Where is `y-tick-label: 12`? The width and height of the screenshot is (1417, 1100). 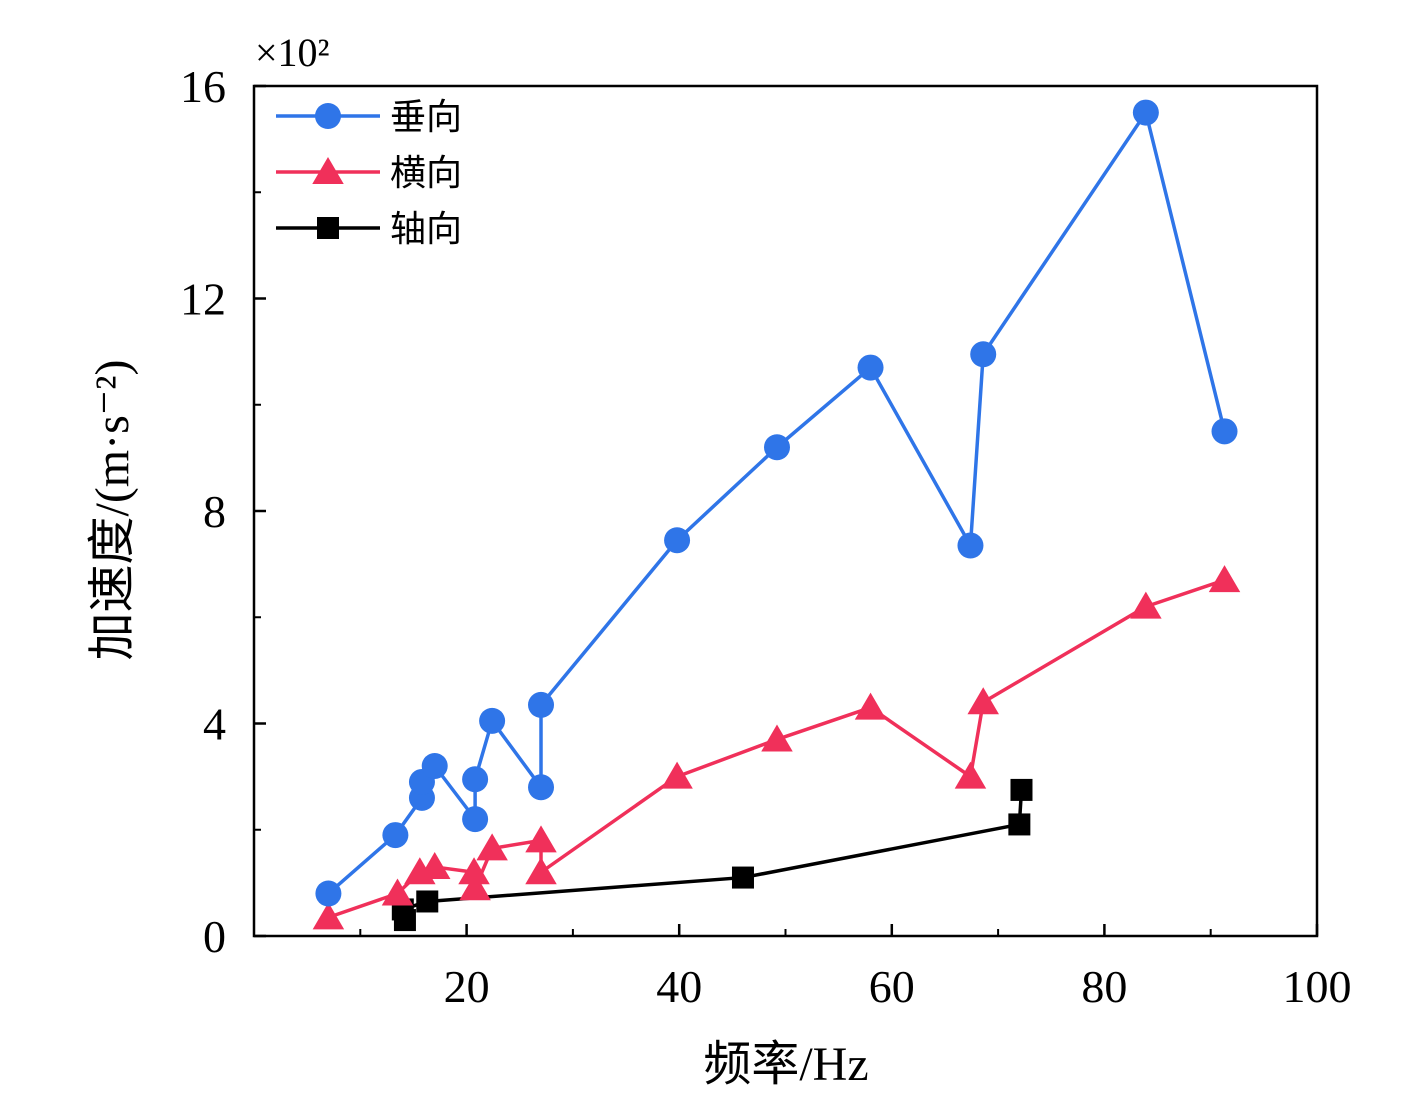
y-tick-label: 12 is located at coordinates (203, 299).